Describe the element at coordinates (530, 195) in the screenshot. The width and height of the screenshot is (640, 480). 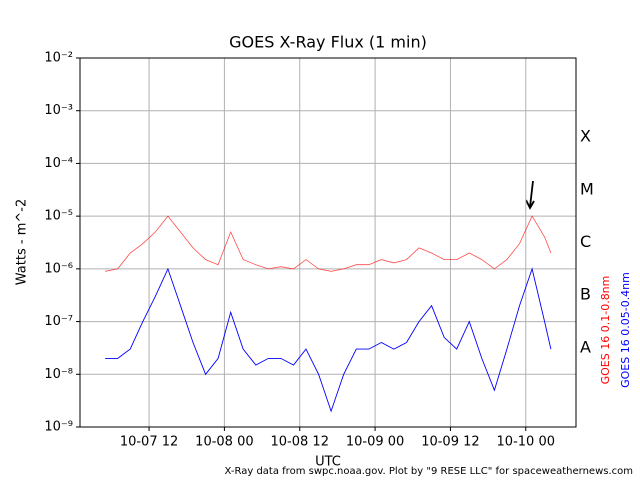
I see `annotation-arrow` at that location.